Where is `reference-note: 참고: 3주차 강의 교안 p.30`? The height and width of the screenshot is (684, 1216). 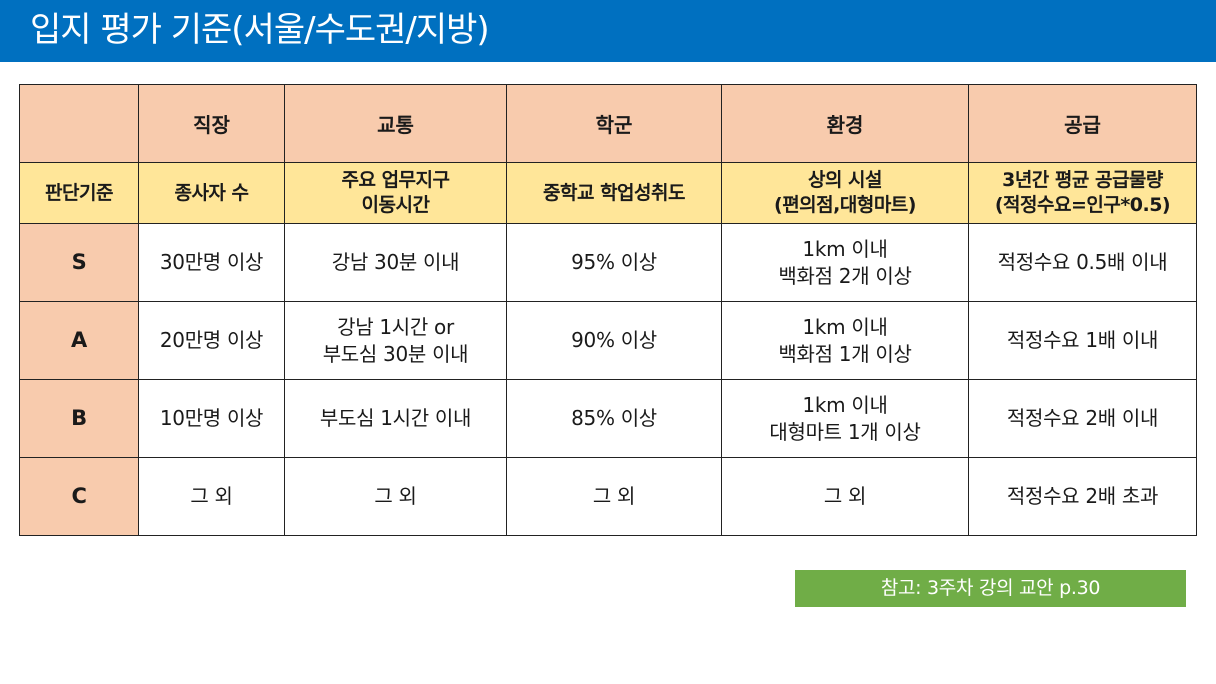
reference-note: 참고: 3주차 강의 교안 p.30 is located at coordinates (990, 588).